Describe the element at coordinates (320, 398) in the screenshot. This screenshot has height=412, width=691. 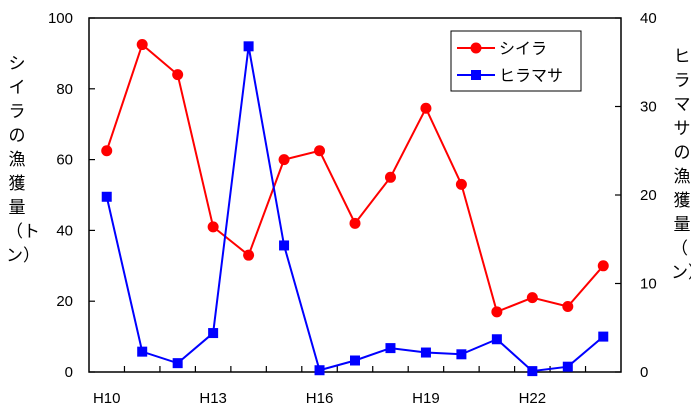
I see `x-tick-label: H16` at that location.